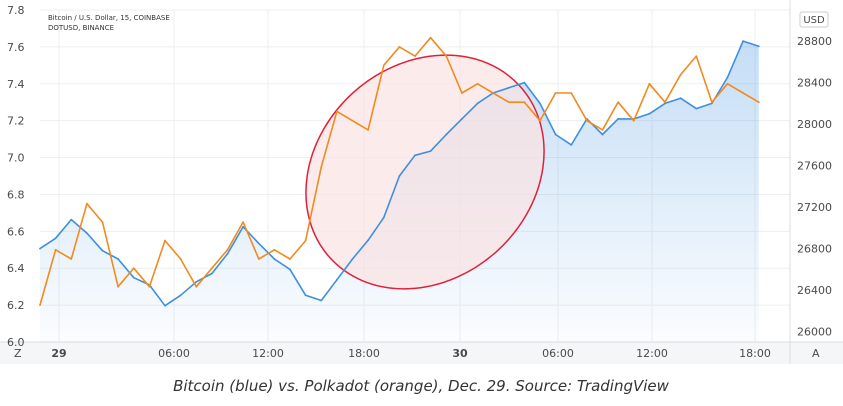 This screenshot has width=843, height=406. I want to click on corner-button-a: A, so click(816, 353).